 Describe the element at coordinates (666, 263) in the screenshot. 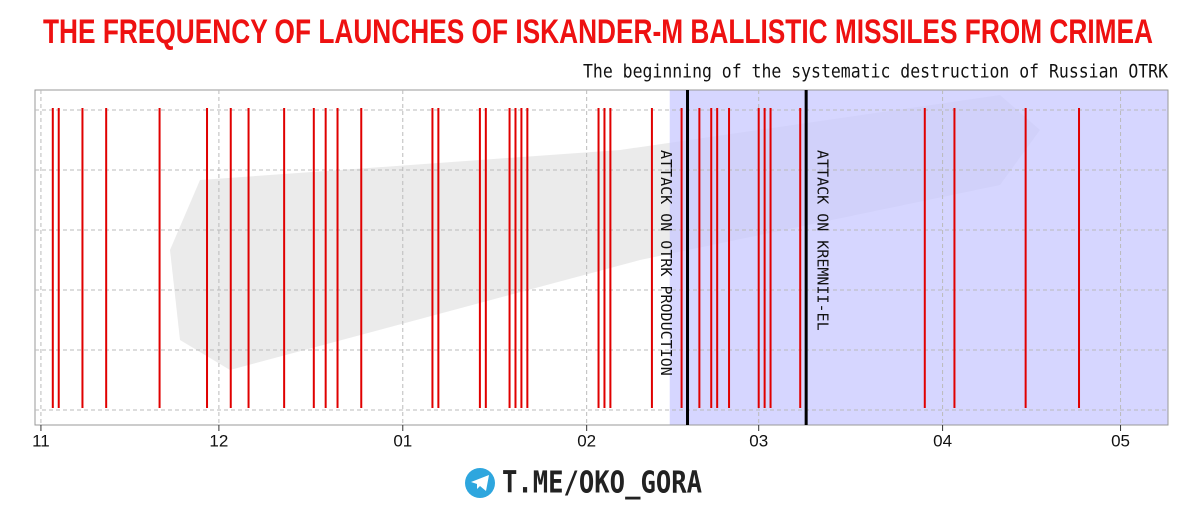

I see `event-label: ATTACK ON OTRK PRODUCTION` at that location.